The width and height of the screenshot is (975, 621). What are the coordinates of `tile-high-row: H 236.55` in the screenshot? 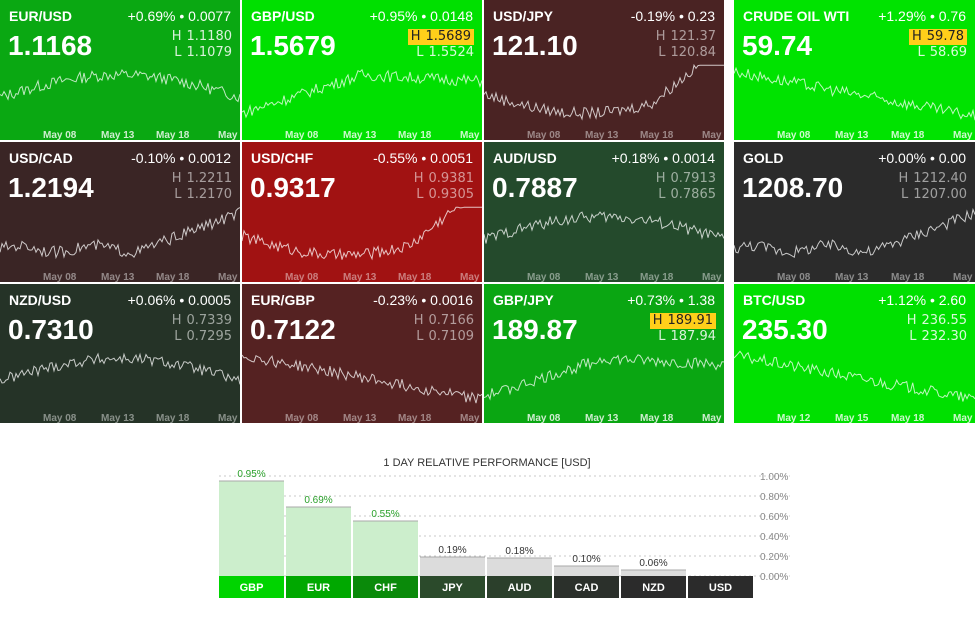 It's located at (937, 321).